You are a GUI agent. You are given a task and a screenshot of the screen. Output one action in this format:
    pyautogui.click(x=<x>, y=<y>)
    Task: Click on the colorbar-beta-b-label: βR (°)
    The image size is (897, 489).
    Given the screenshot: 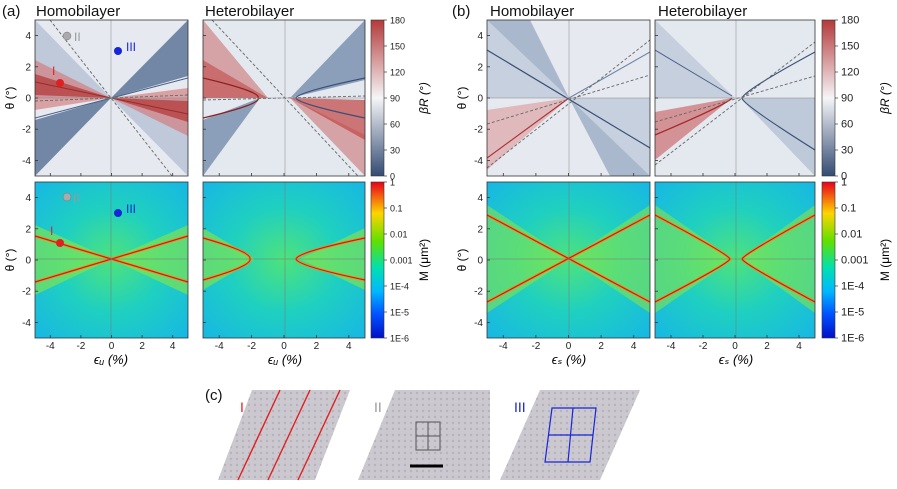 What is the action you would take?
    pyautogui.click(x=885, y=98)
    